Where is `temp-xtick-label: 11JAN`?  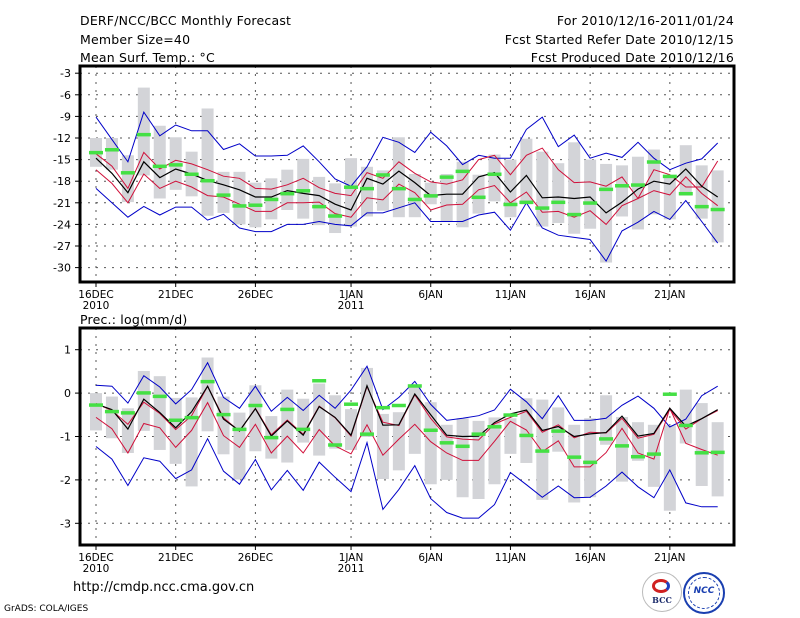
temp-xtick-label: 11JAN is located at coordinates (510, 295).